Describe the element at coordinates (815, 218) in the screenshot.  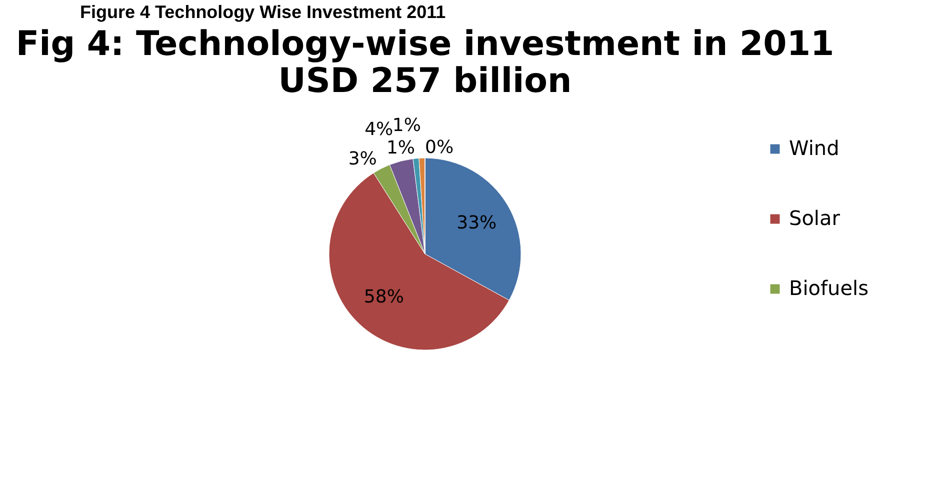
I see `legend-label: Solar` at that location.